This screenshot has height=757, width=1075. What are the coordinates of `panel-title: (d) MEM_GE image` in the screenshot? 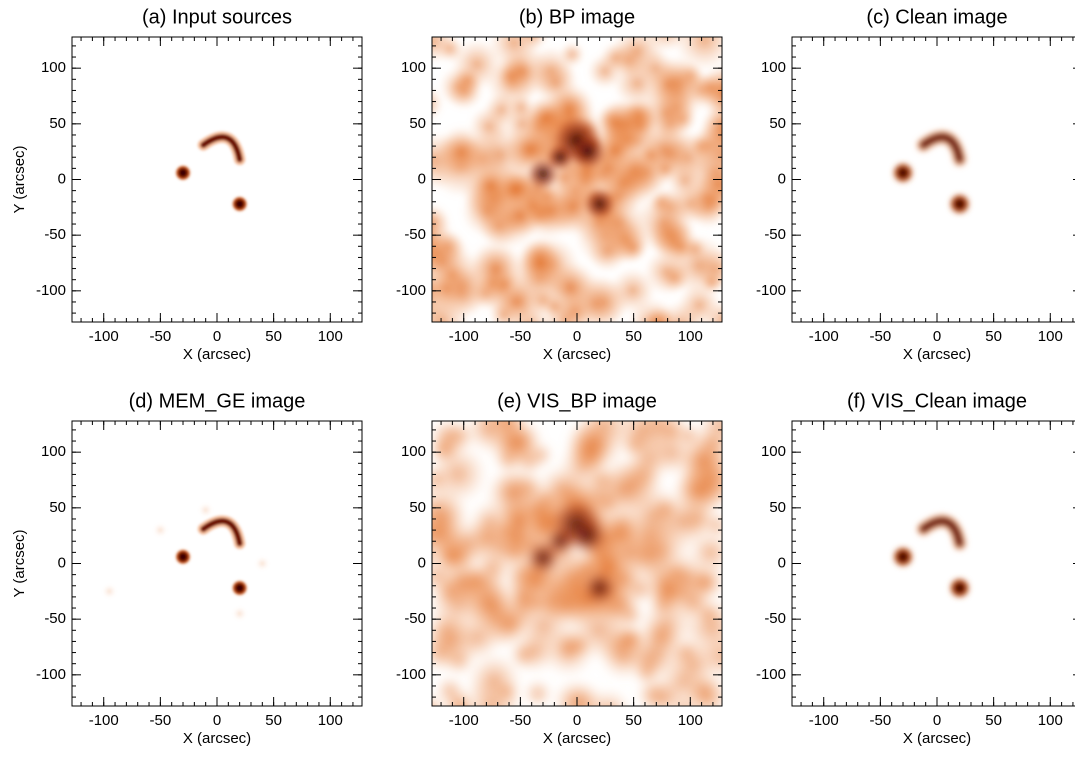 It's located at (217, 401).